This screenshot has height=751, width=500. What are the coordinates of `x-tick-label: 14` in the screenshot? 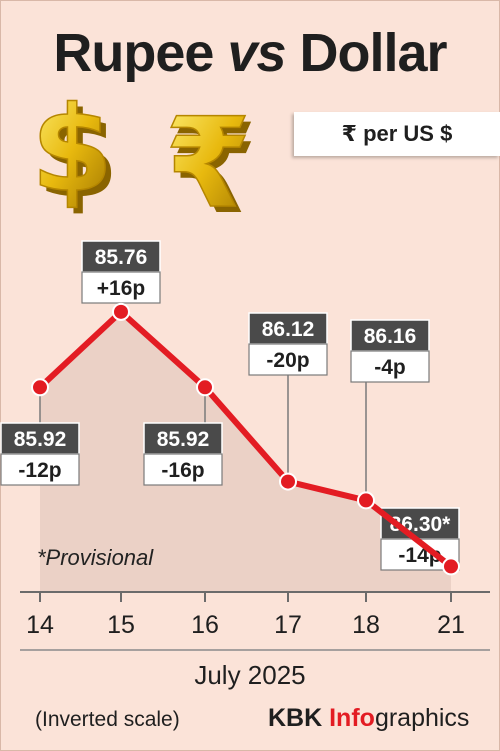 It's located at (40, 625).